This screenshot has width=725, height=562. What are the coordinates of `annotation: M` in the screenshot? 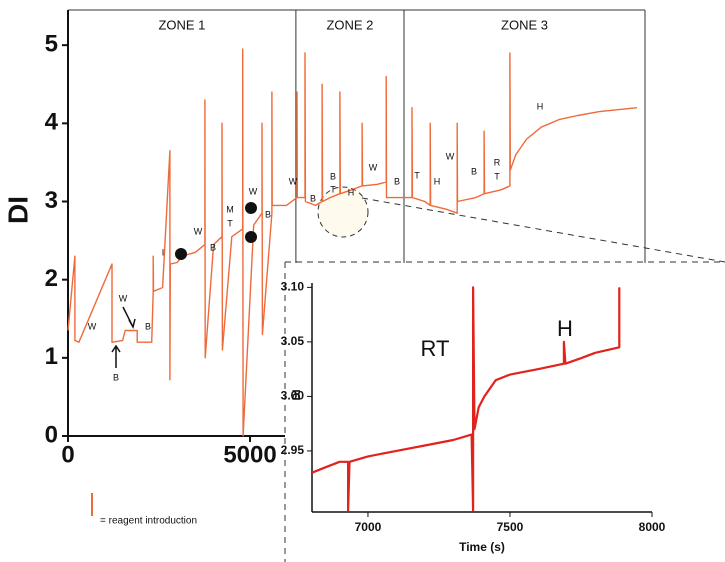 It's located at (230, 209).